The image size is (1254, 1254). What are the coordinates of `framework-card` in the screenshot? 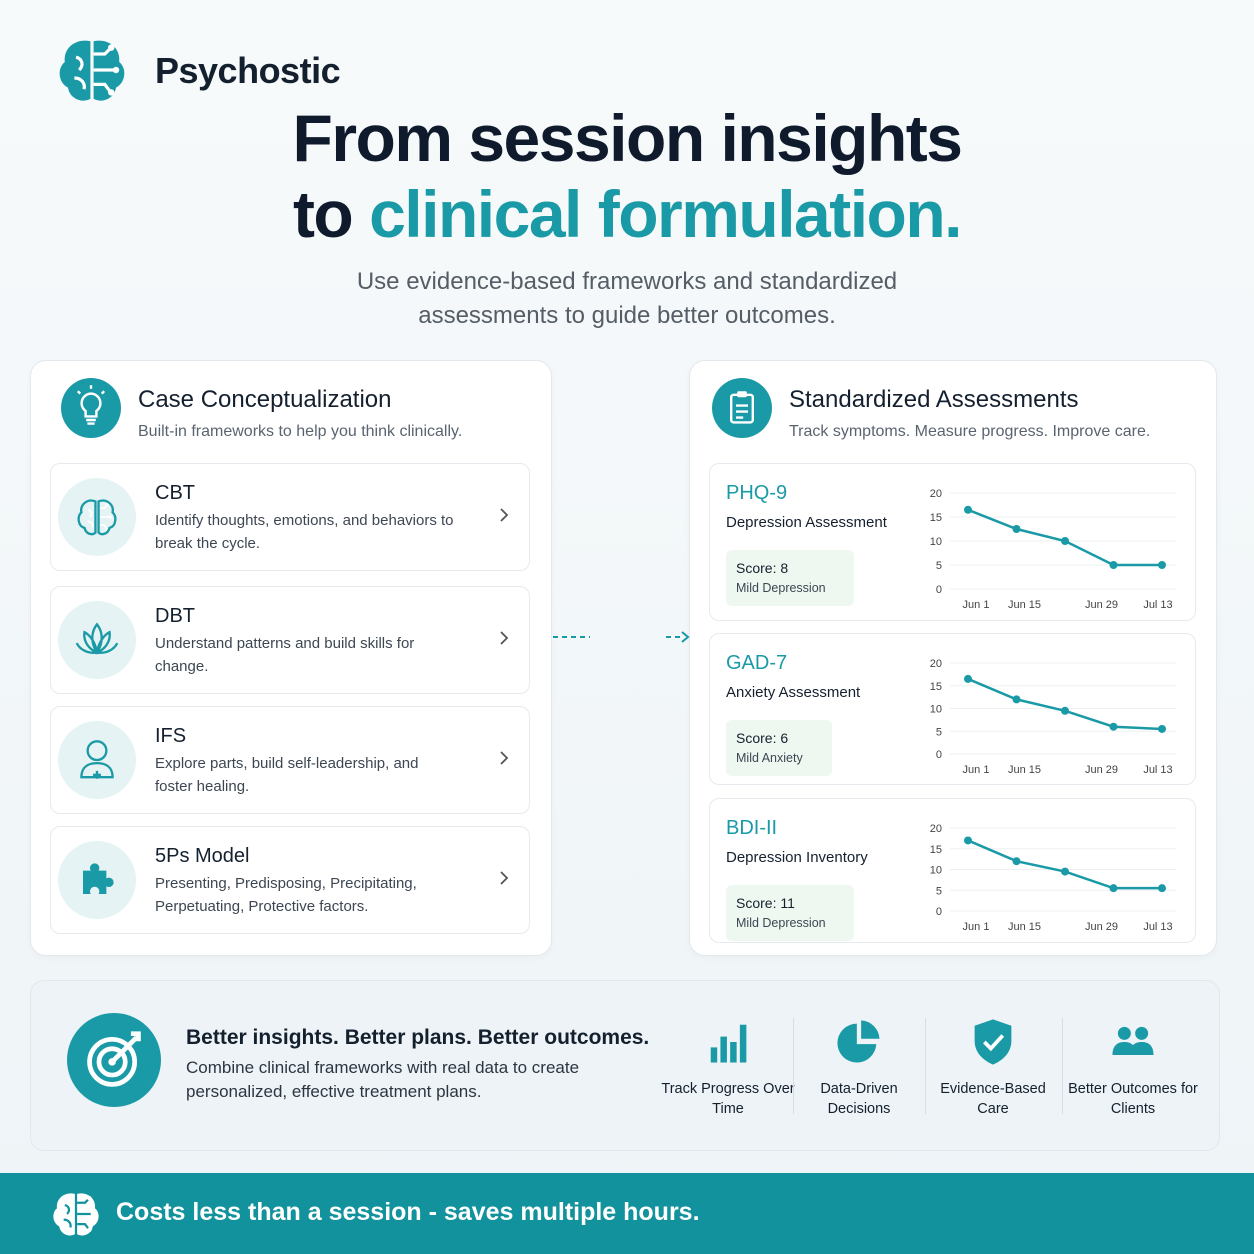 It's located at (290, 760).